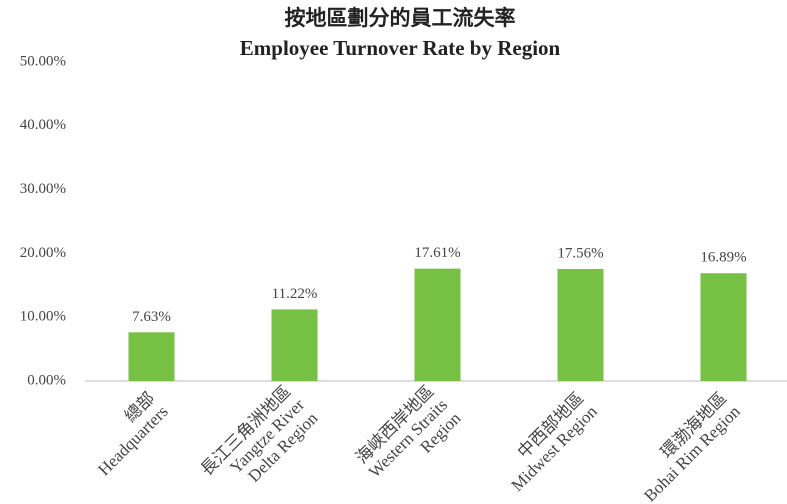  Describe the element at coordinates (400, 18) in the screenshot. I see `chart-title: 按地區劃分的員工流失率` at that location.